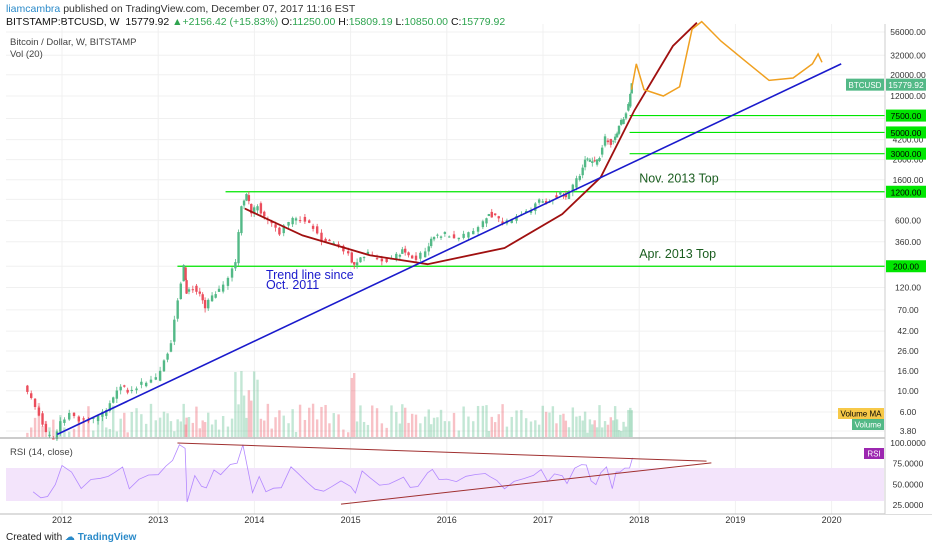 Image resolution: width=932 pixels, height=550 pixels. Describe the element at coordinates (329, 404) in the screenshot. I see `volume-bars` at that location.